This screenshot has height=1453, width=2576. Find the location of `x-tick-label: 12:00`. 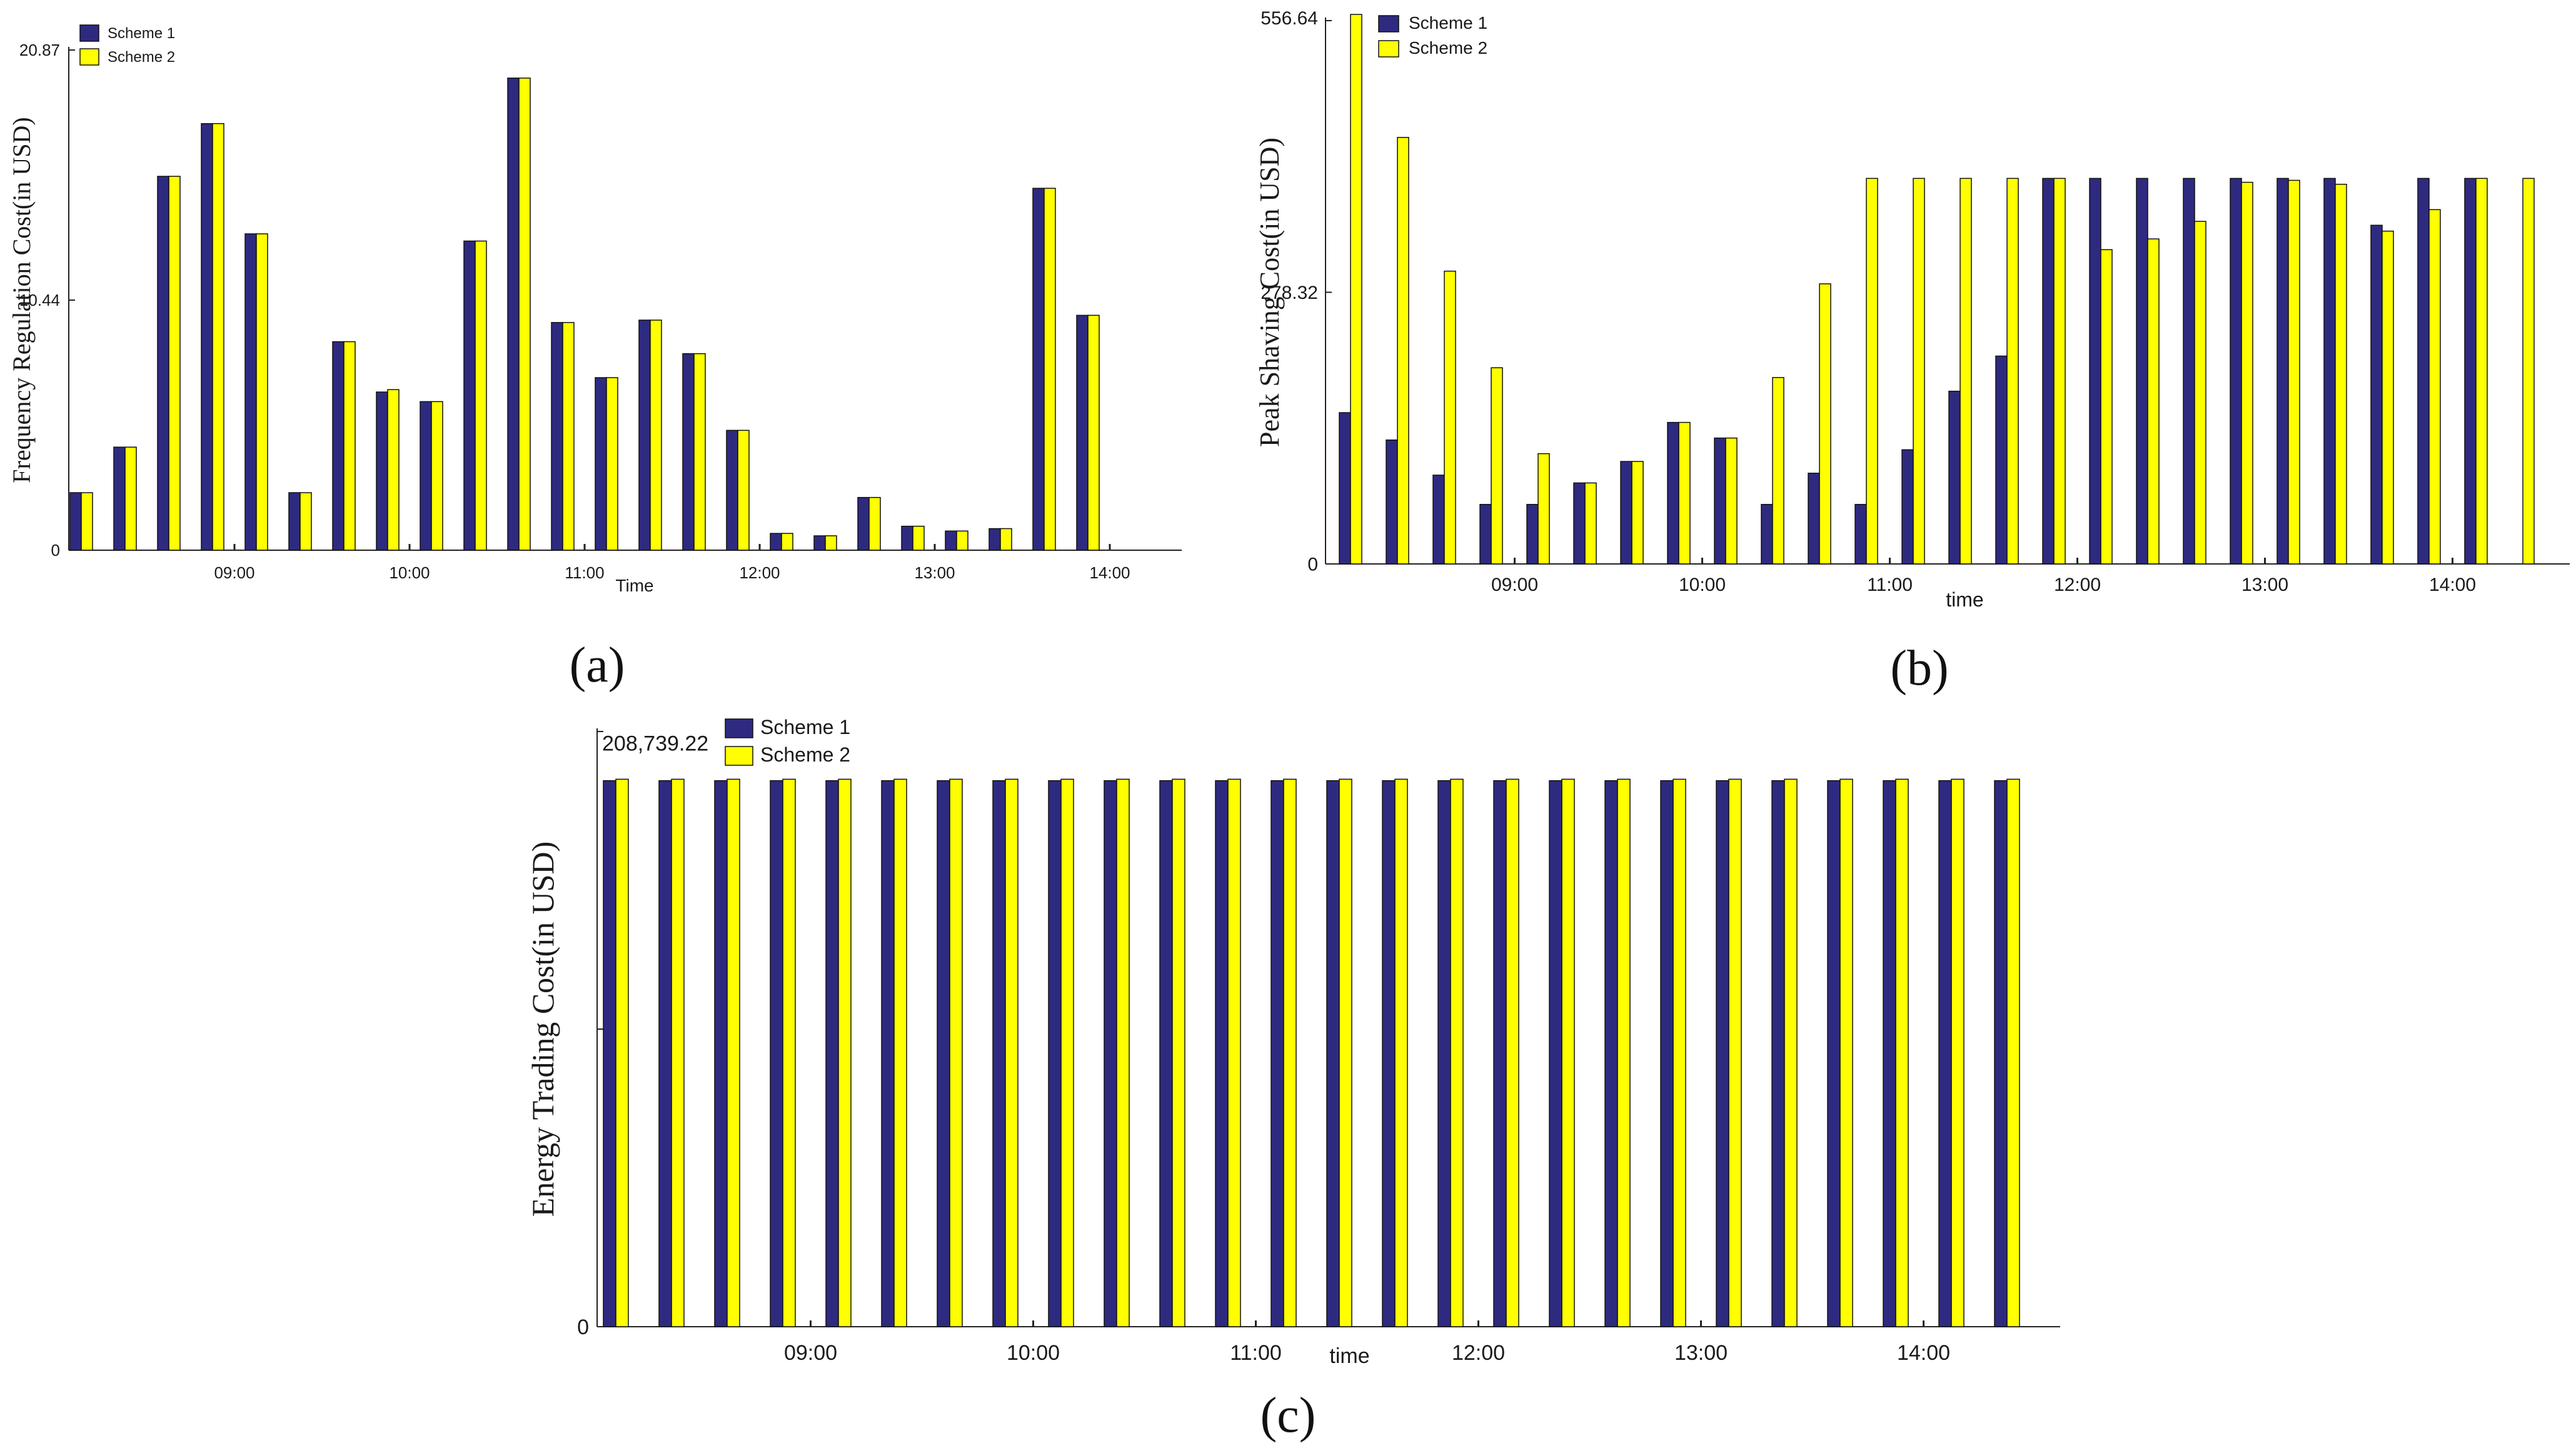

x-tick-label: 12:00 is located at coordinates (1478, 1353).